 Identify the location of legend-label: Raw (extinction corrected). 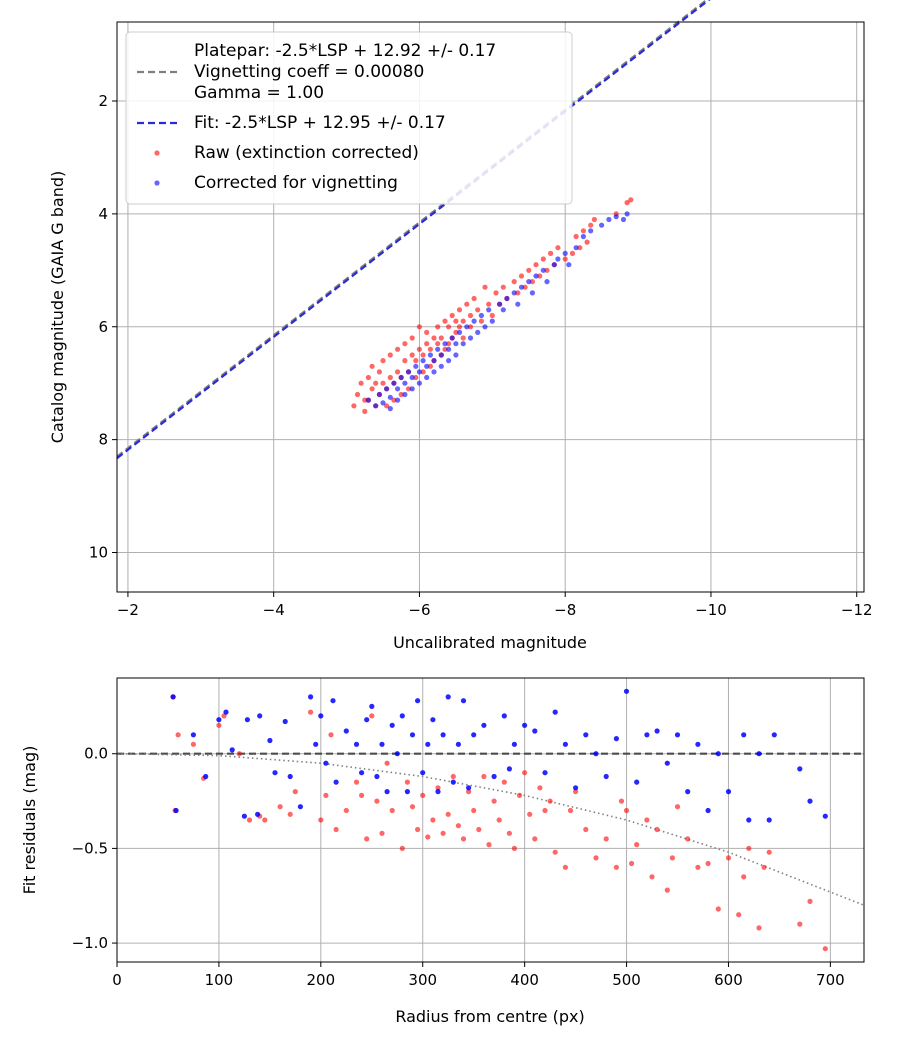
(306, 153).